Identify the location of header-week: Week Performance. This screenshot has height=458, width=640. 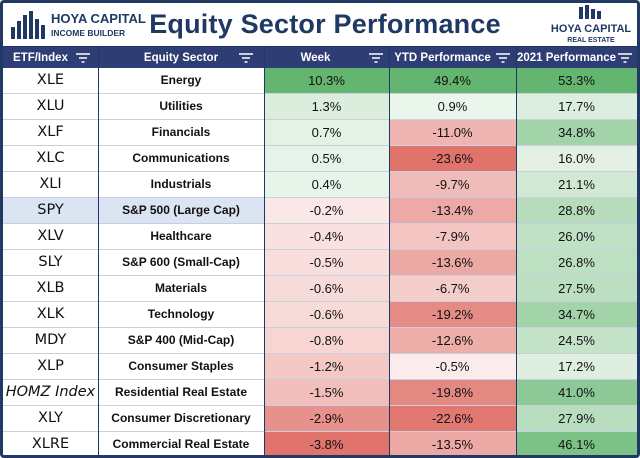
(326, 66).